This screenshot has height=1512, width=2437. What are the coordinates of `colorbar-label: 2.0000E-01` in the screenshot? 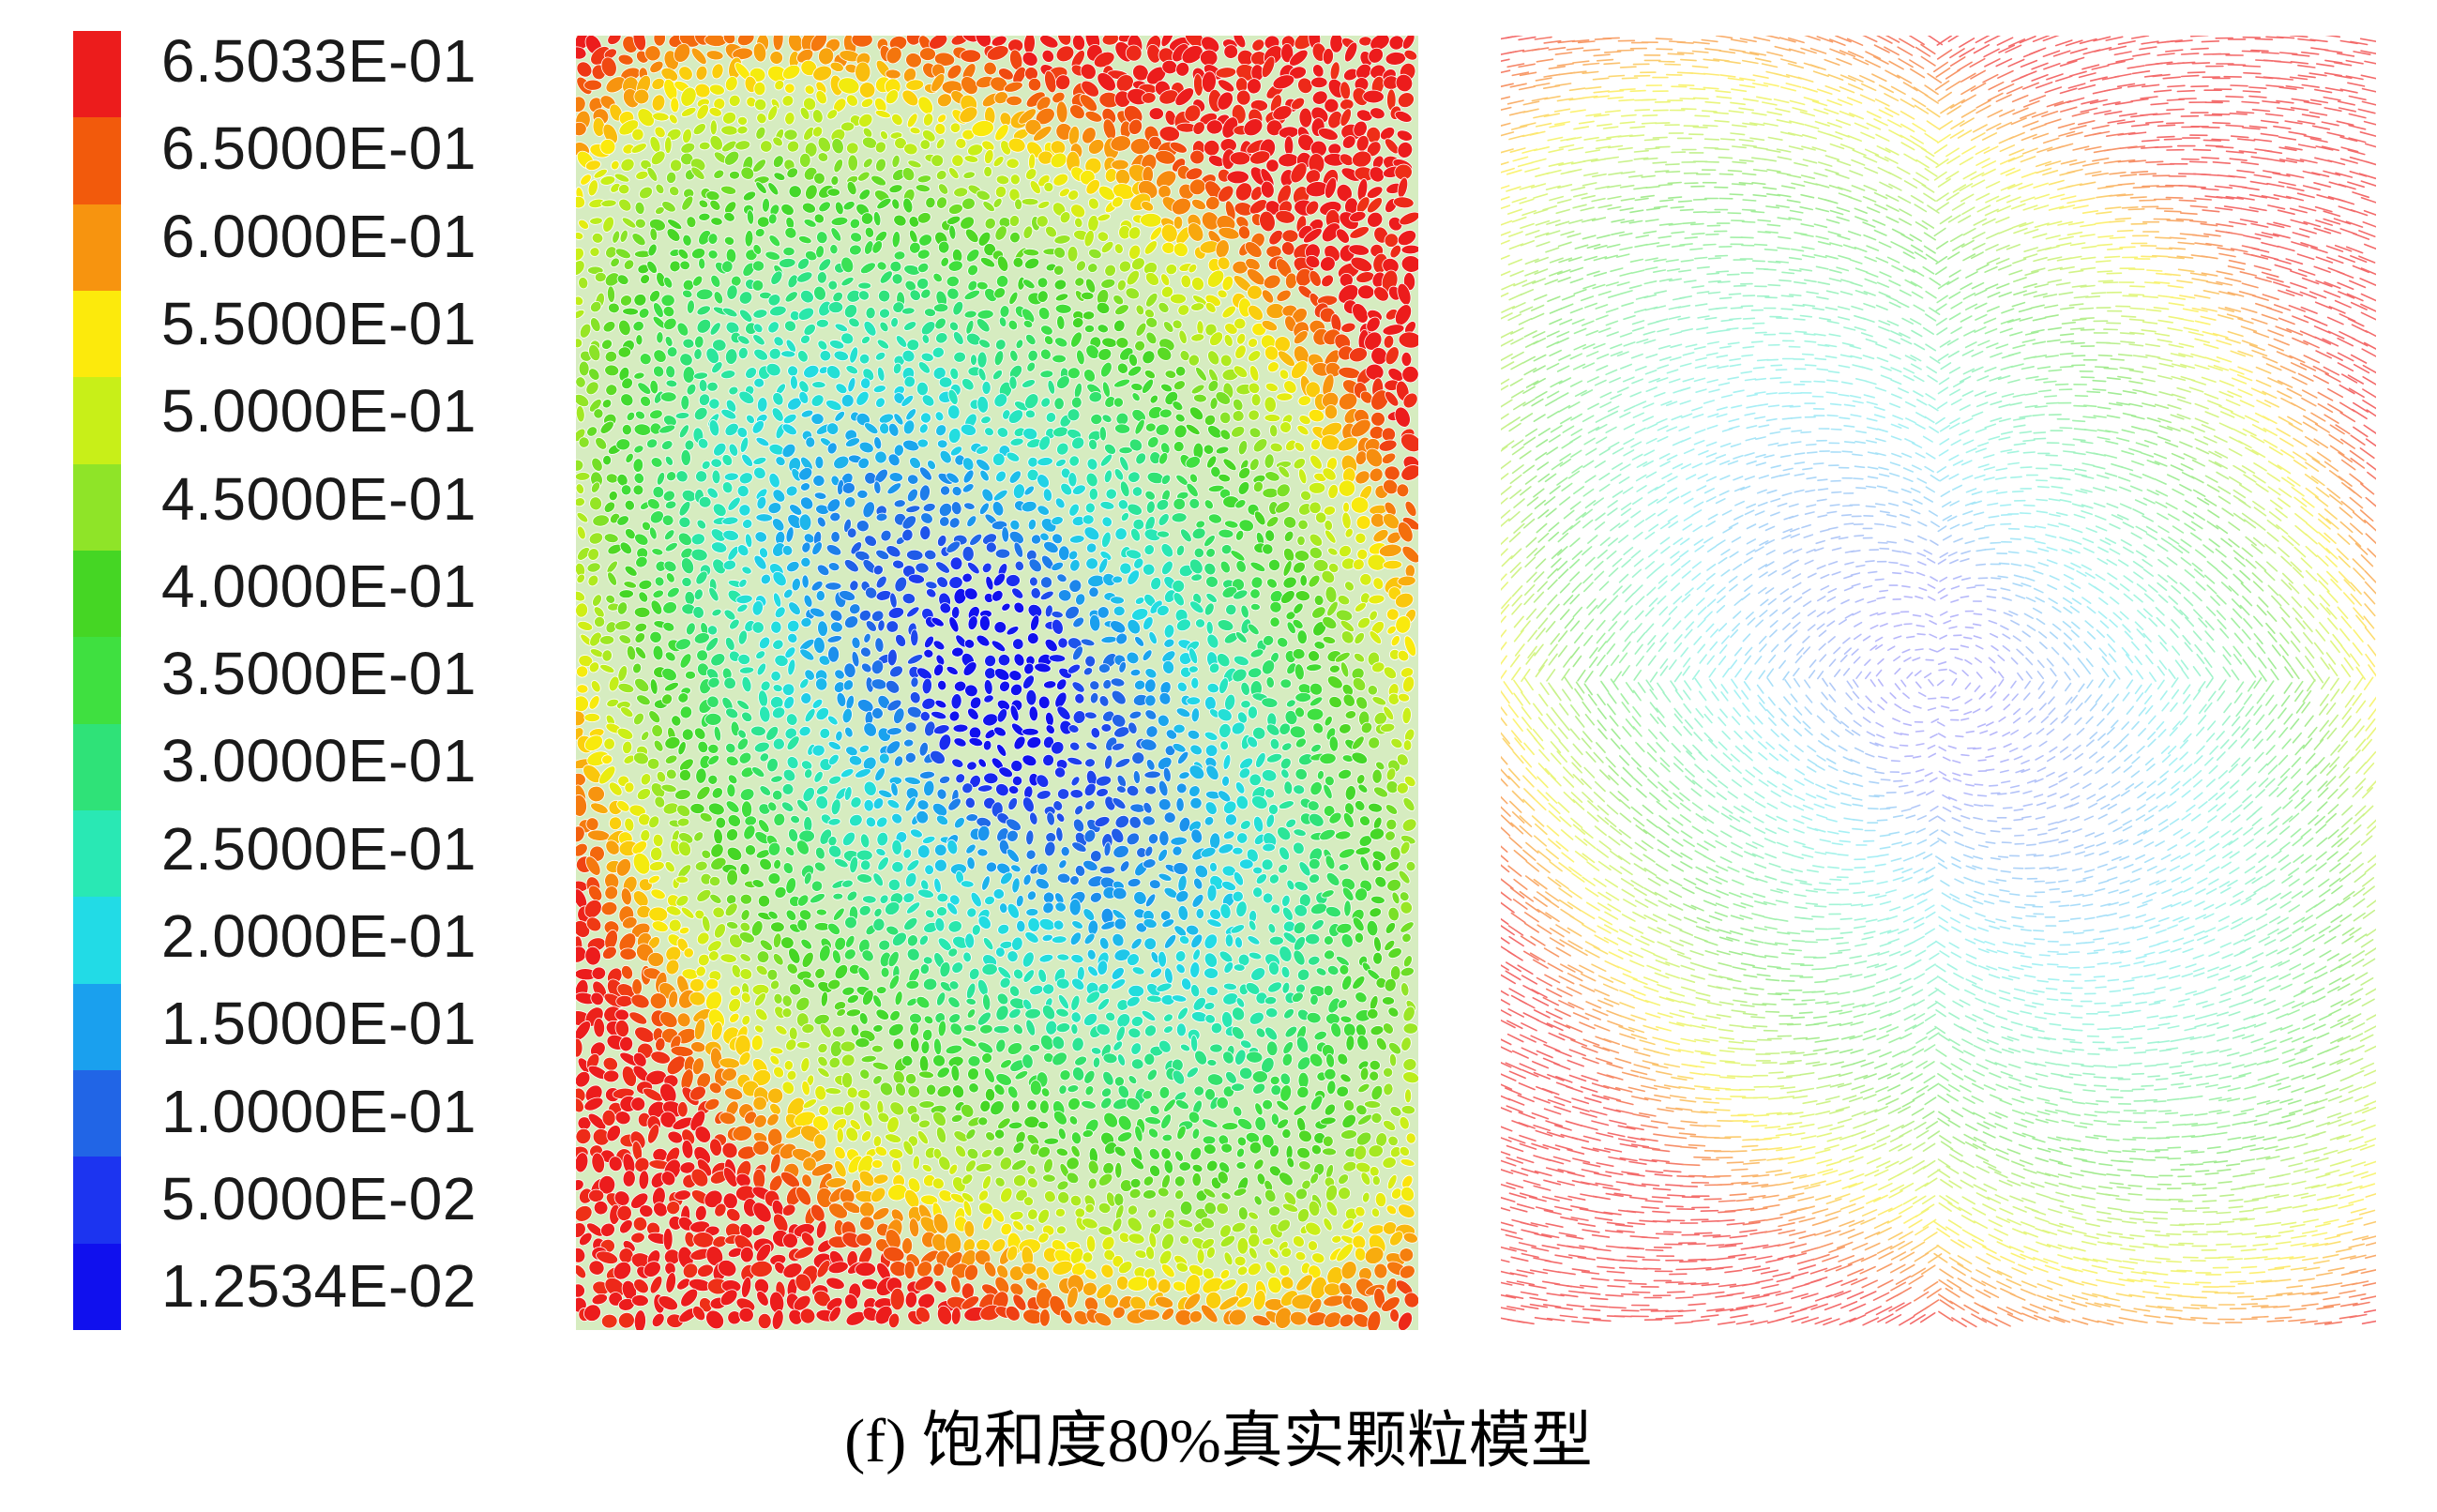 It's located at (319, 936).